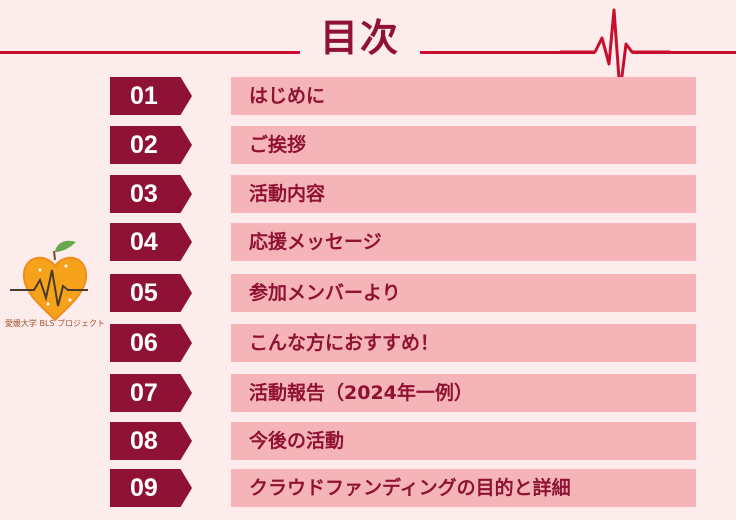 This screenshot has height=520, width=736. I want to click on toc-number: 08, so click(151, 441).